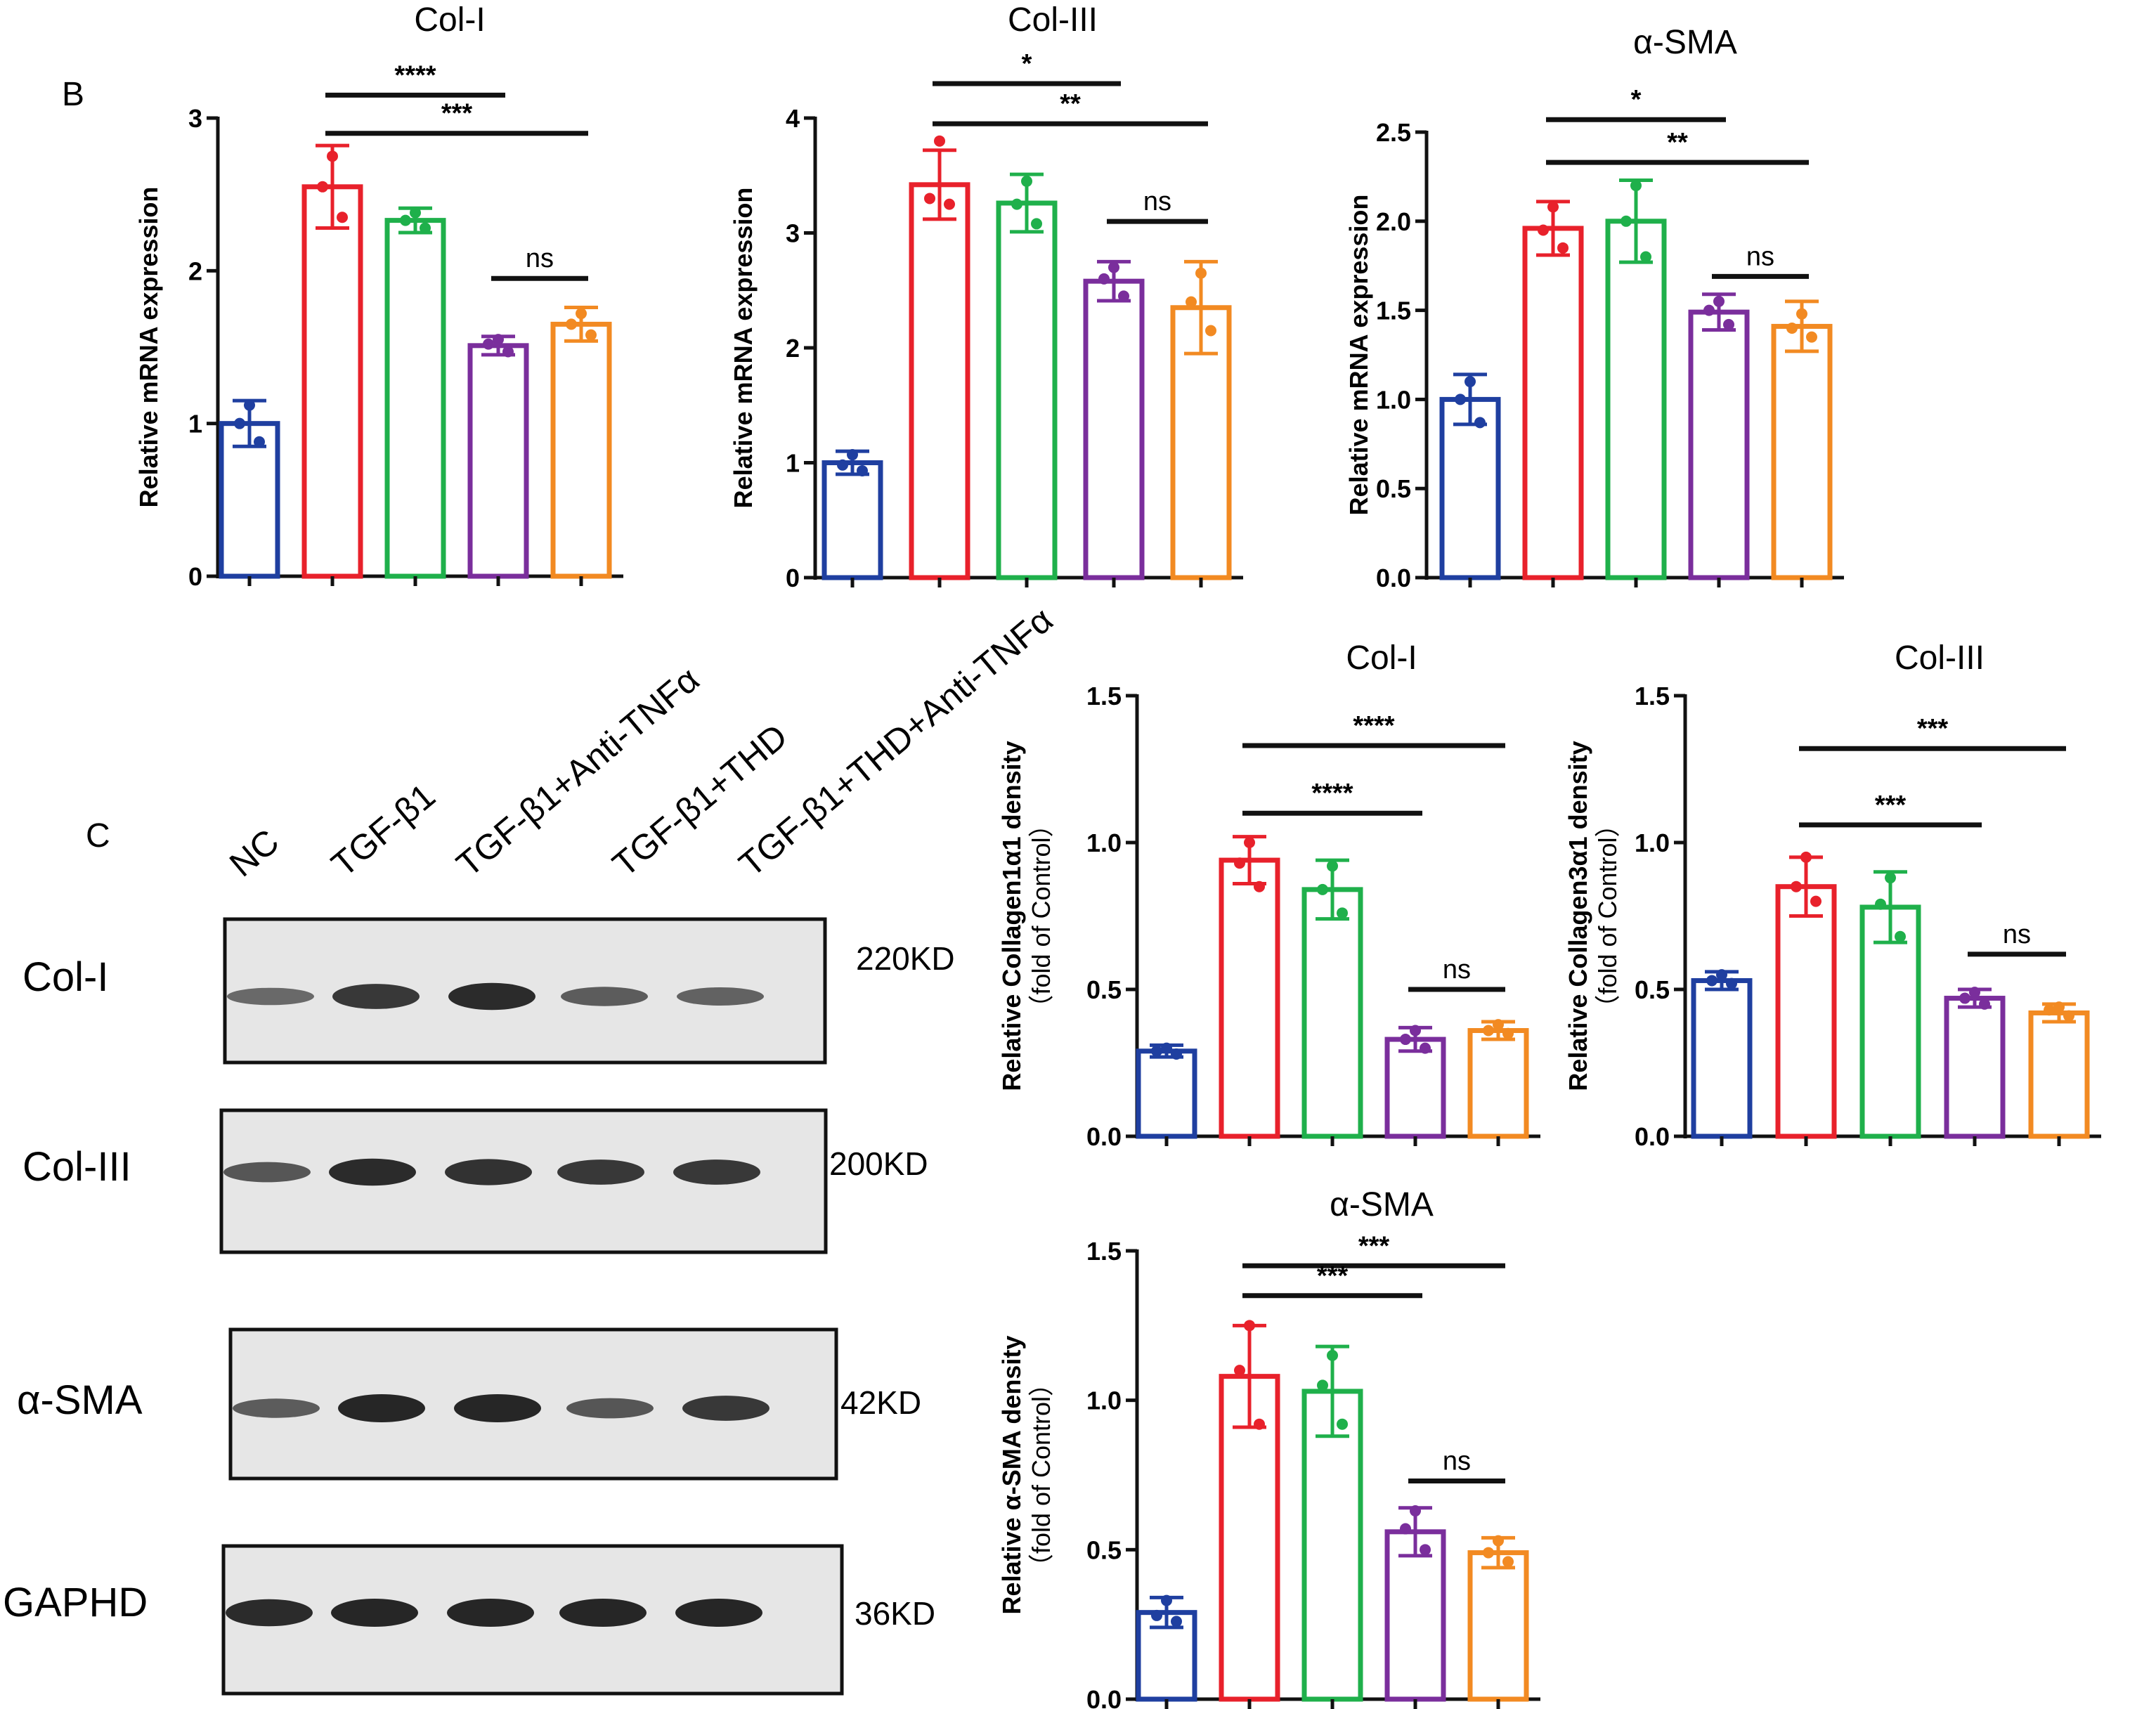 The width and height of the screenshot is (2156, 1709). I want to click on chart-title: Col-III, so click(1940, 658).